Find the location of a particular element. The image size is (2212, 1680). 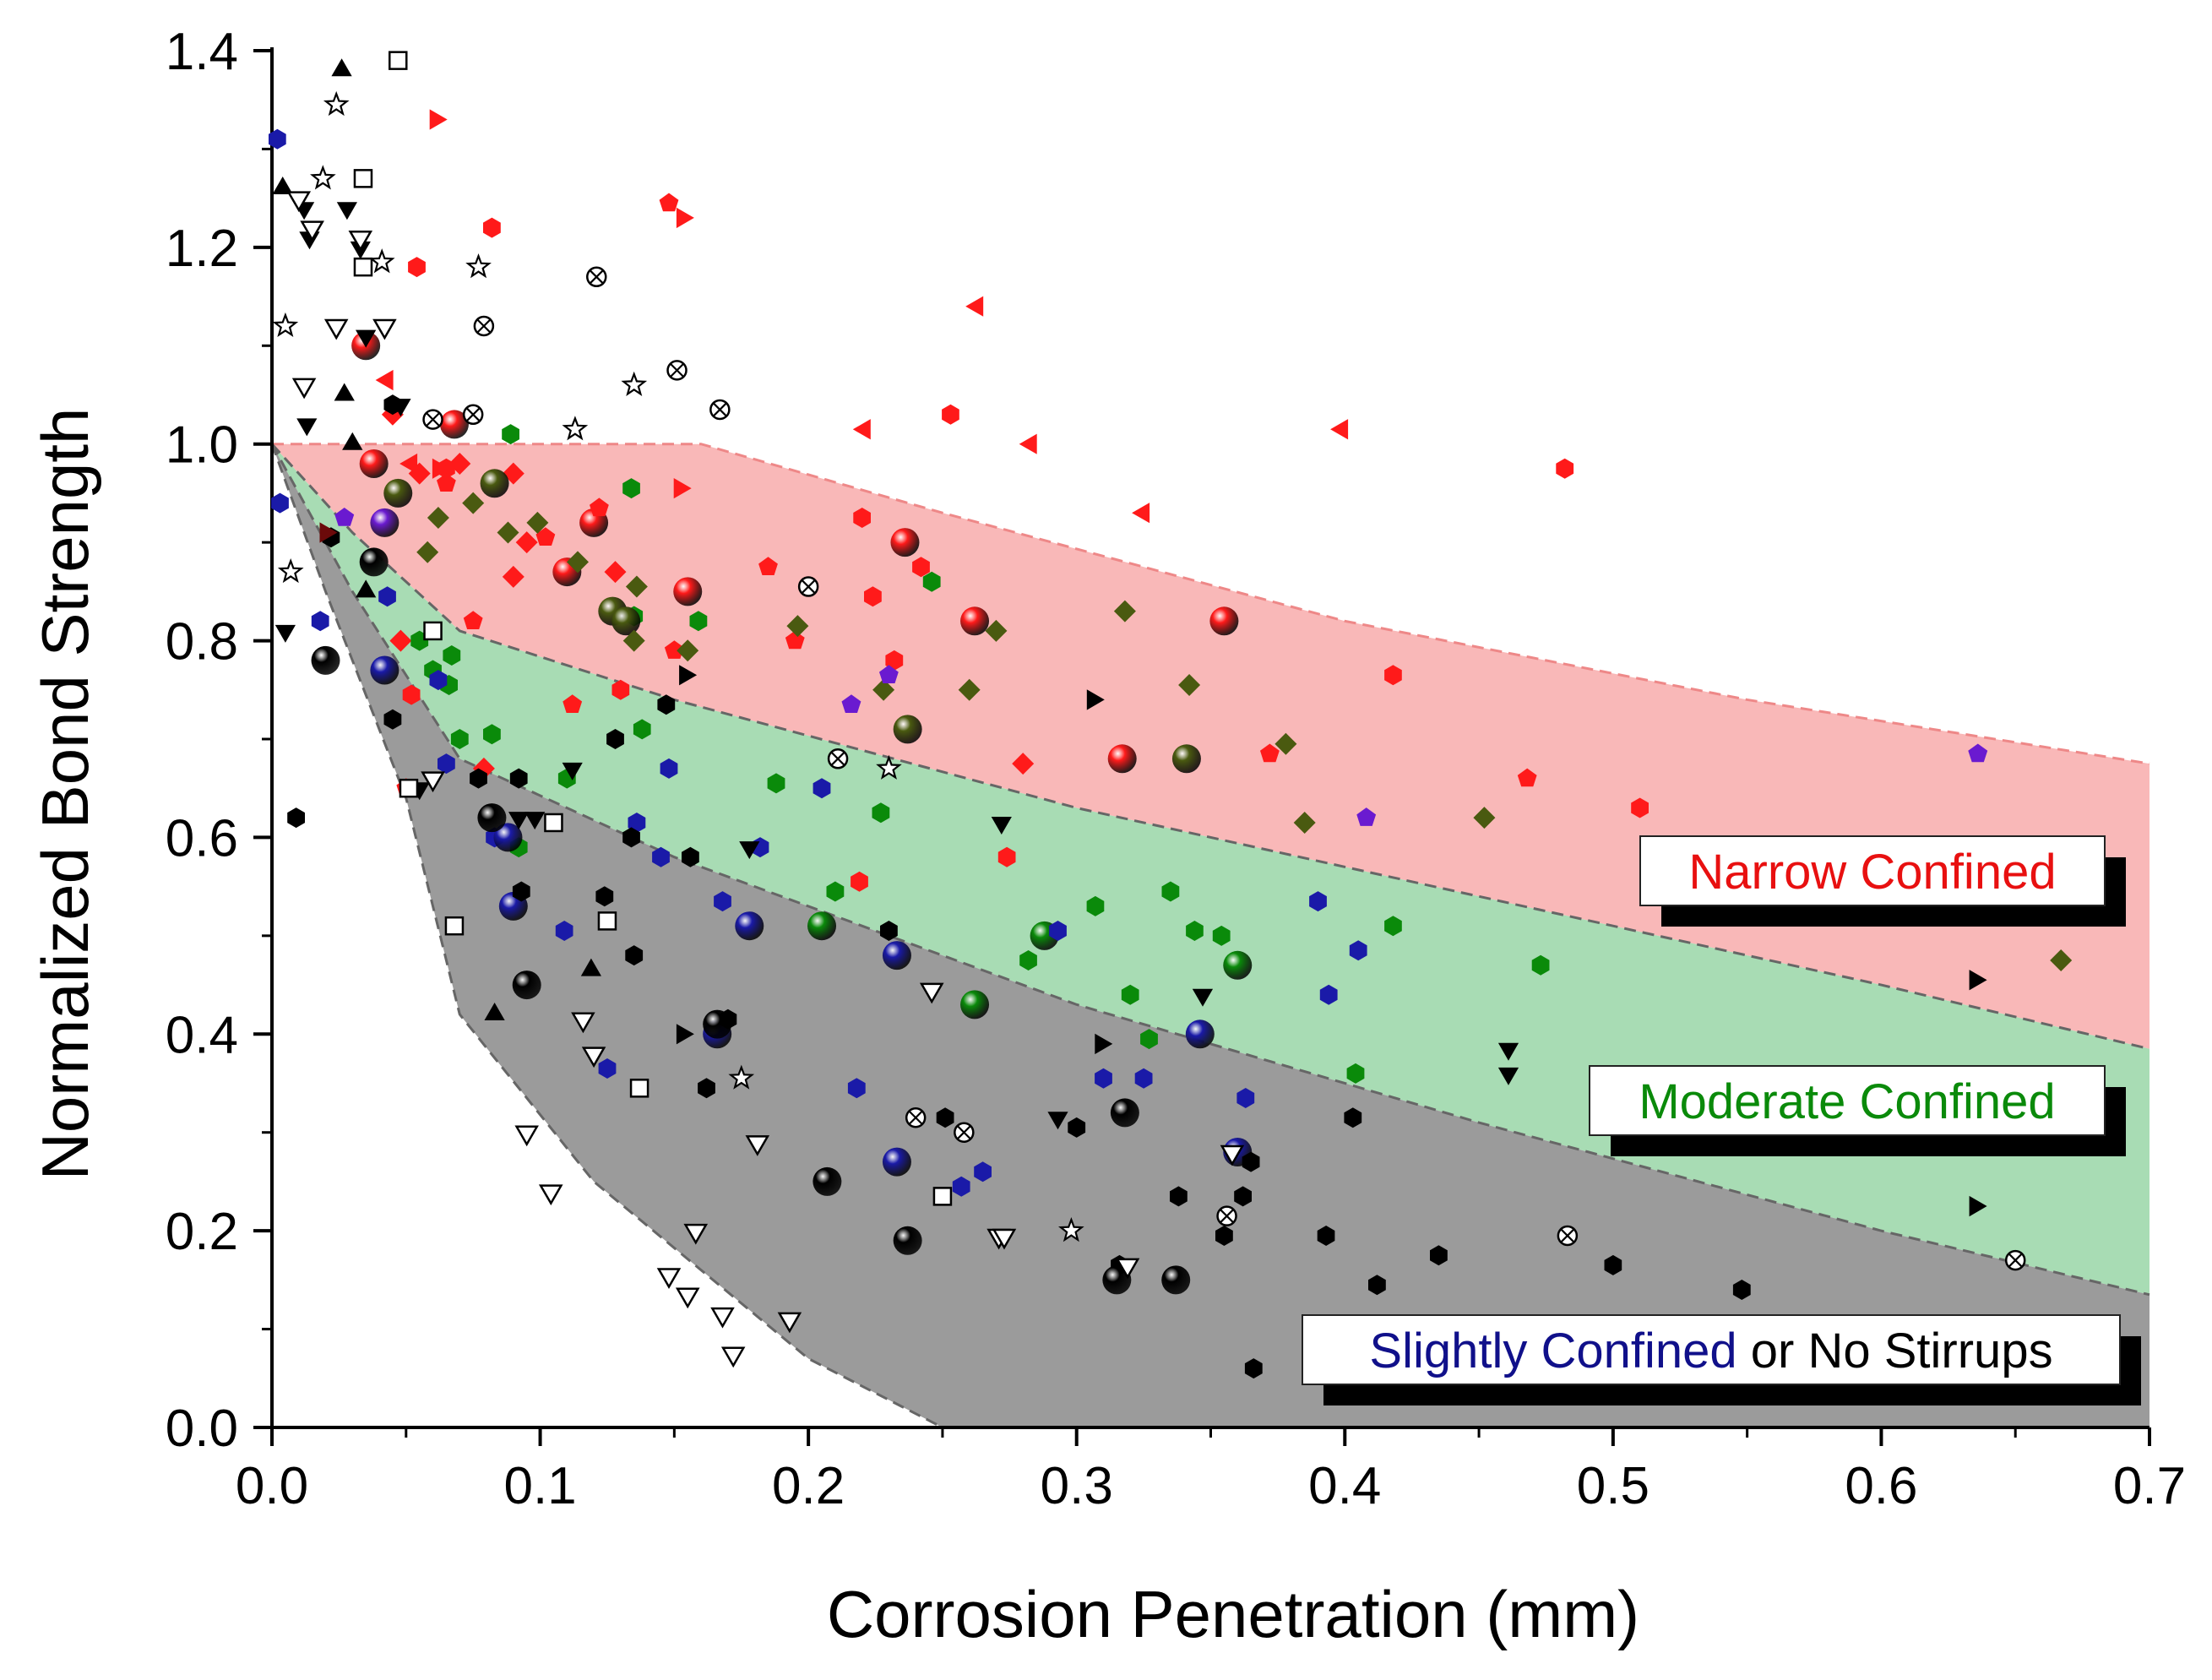

x-tick-label: 0.1 is located at coordinates (539, 1486).